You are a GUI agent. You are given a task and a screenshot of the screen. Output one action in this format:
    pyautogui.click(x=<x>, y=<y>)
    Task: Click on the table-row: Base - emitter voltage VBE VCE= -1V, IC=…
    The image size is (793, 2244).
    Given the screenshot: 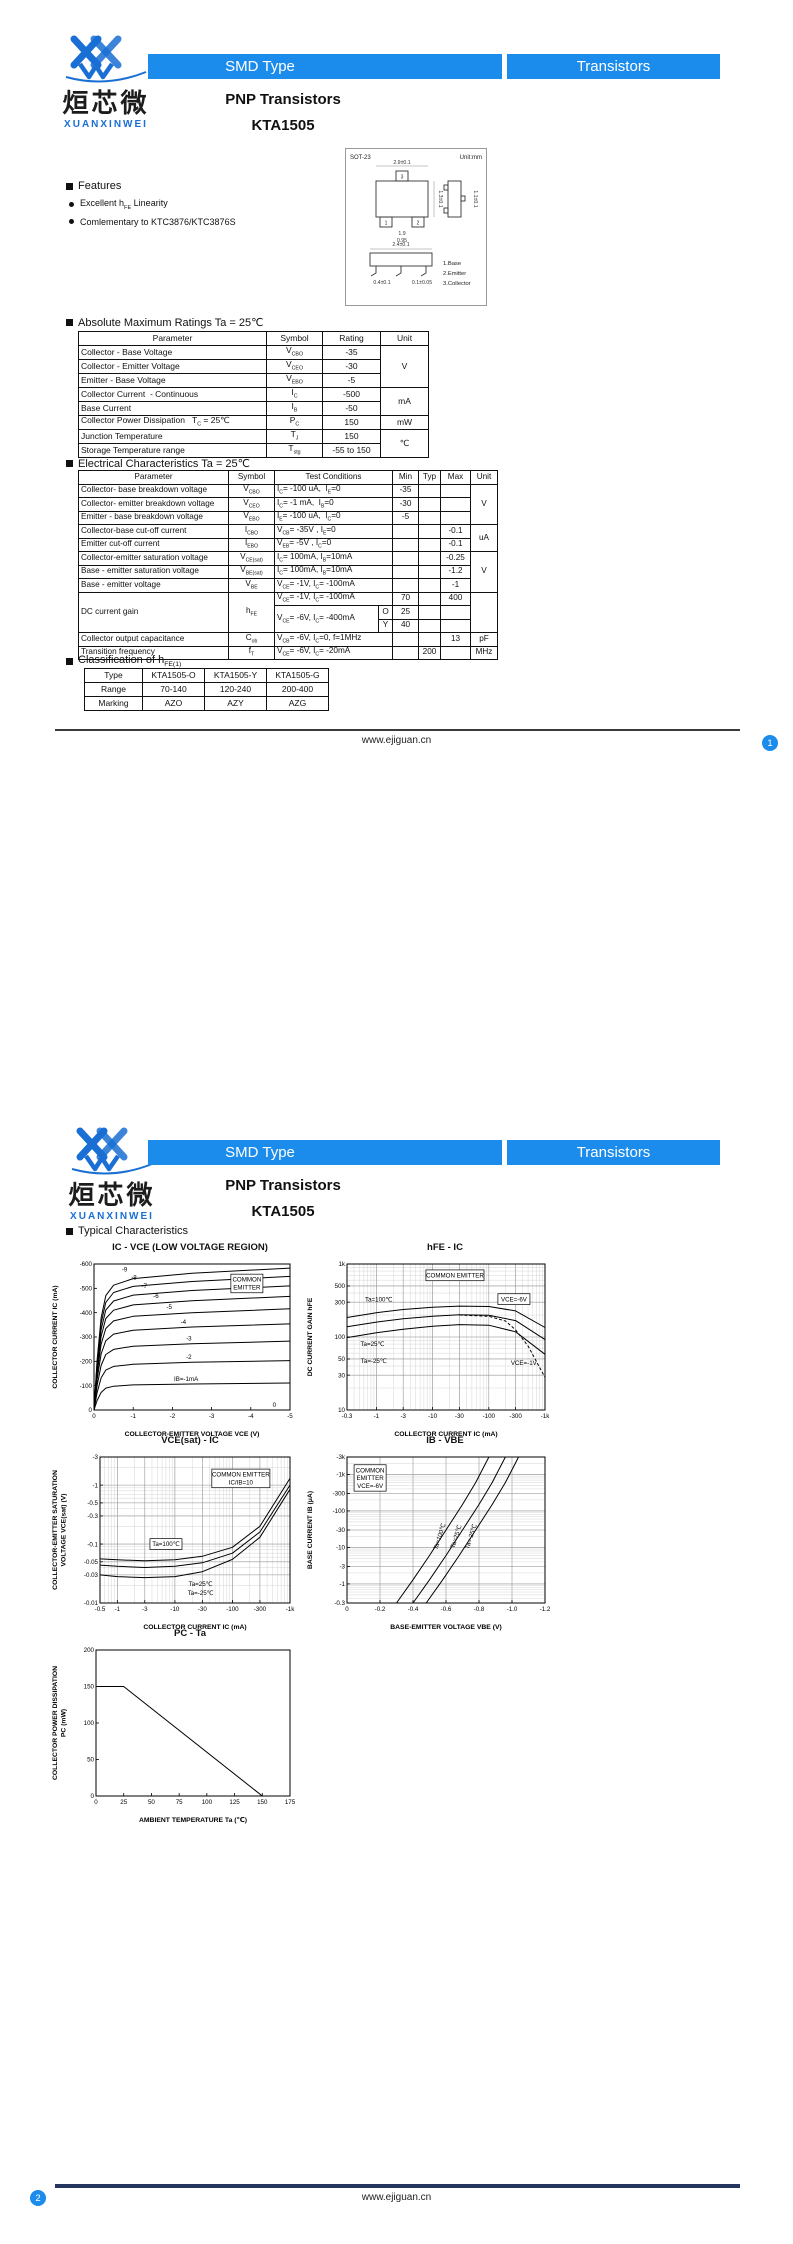 What is the action you would take?
    pyautogui.click(x=288, y=585)
    